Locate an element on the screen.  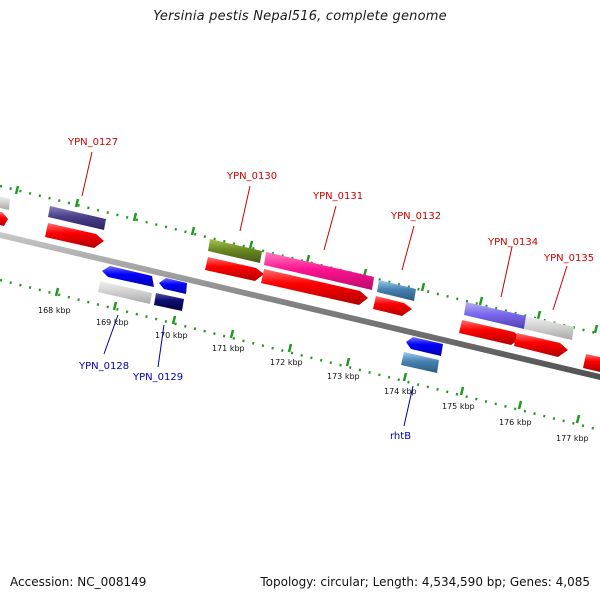
scale-label: 174 kbp is located at coordinates (400, 391).